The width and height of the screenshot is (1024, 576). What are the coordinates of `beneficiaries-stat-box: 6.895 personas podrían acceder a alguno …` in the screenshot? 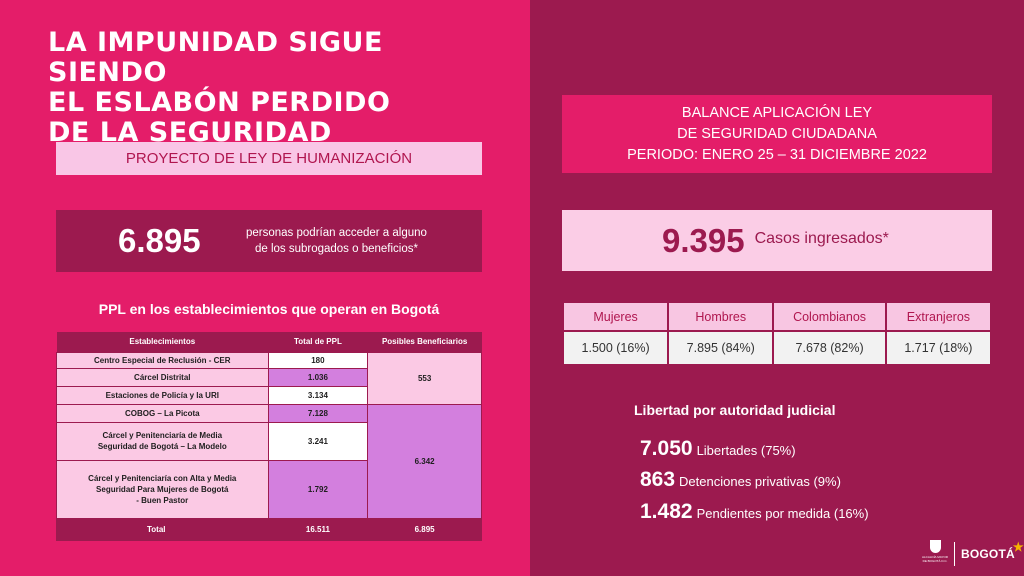 It's located at (269, 241).